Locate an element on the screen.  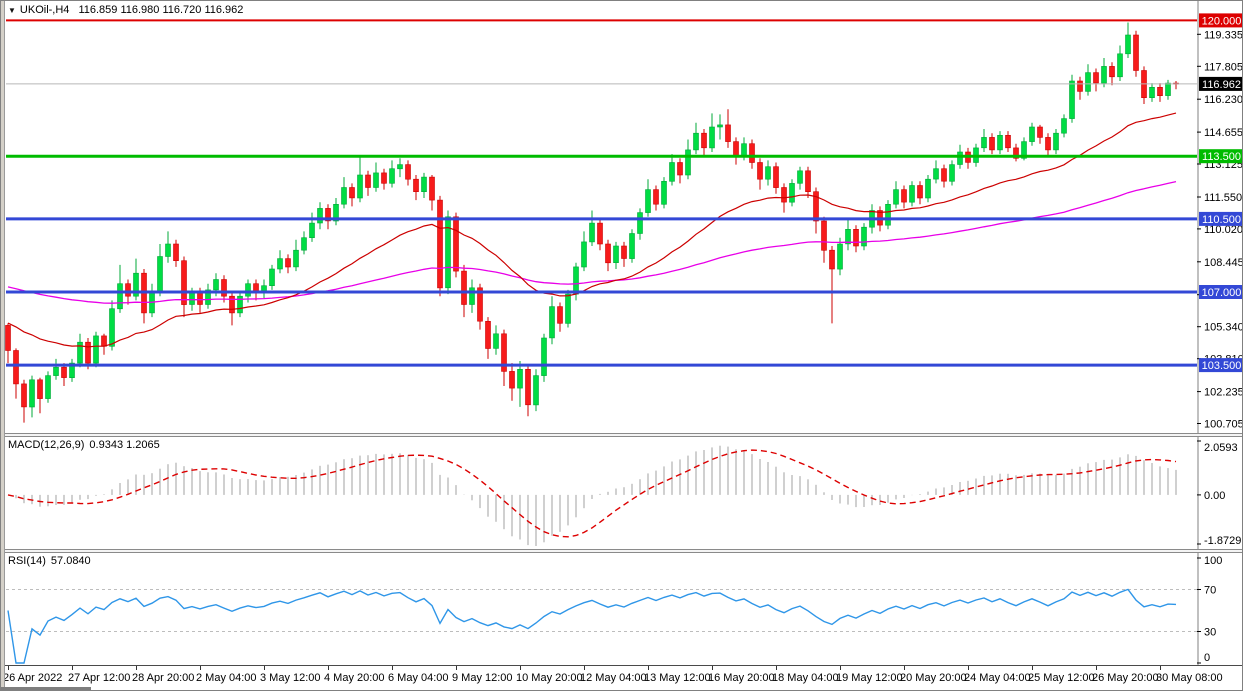
svg-text: 113.500 is located at coordinates (1221, 157).